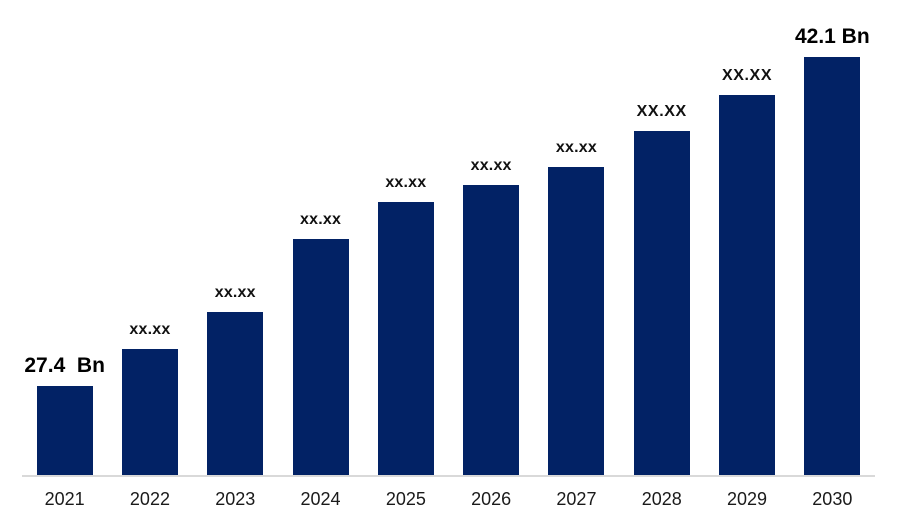  I want to click on bar-value-label-2024: xx.xx, so click(321, 220).